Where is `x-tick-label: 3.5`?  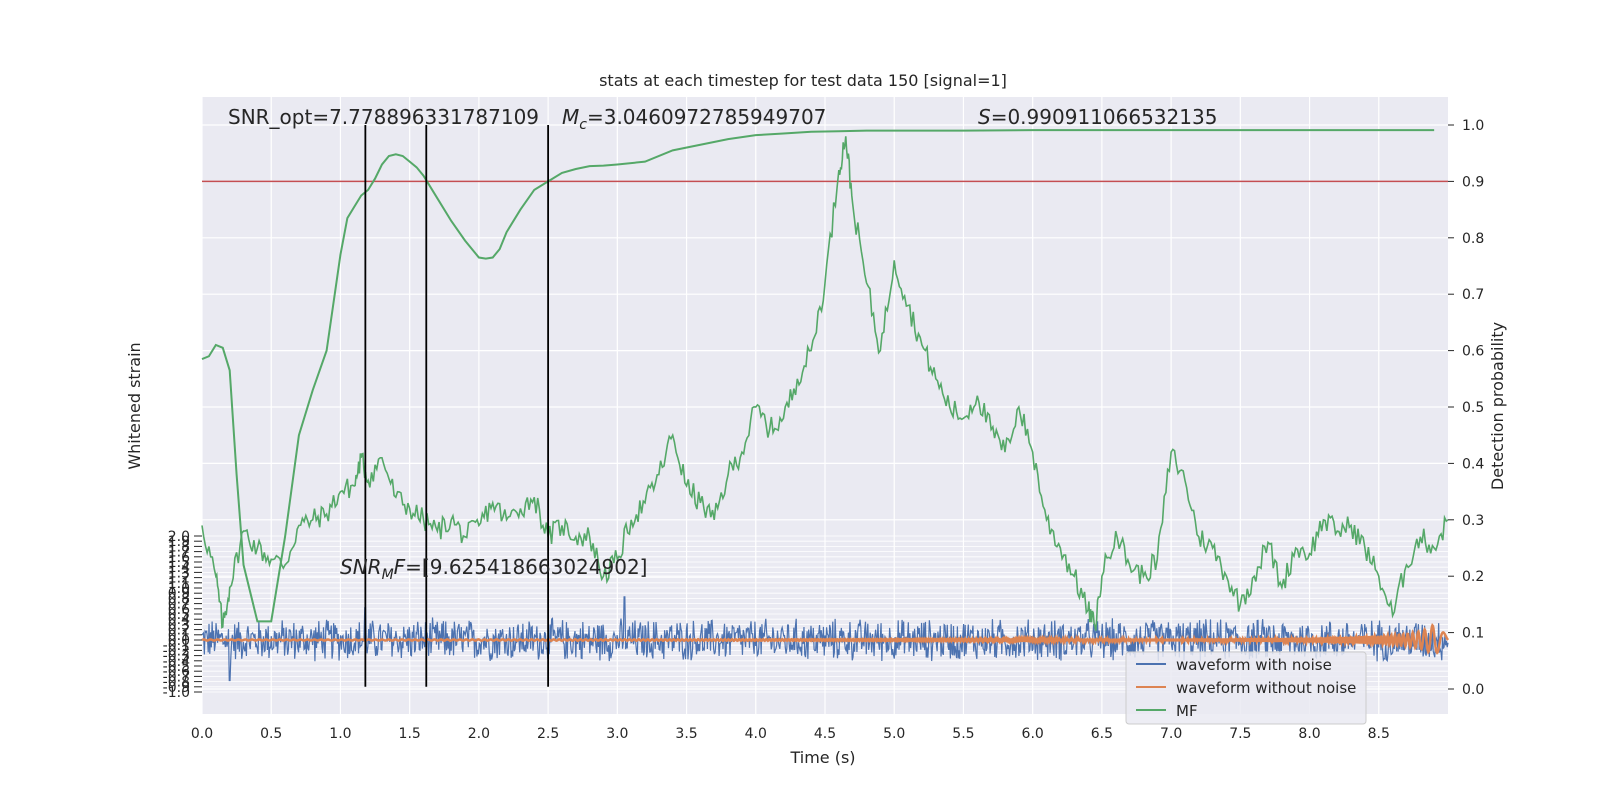
x-tick-label: 3.5 is located at coordinates (686, 734).